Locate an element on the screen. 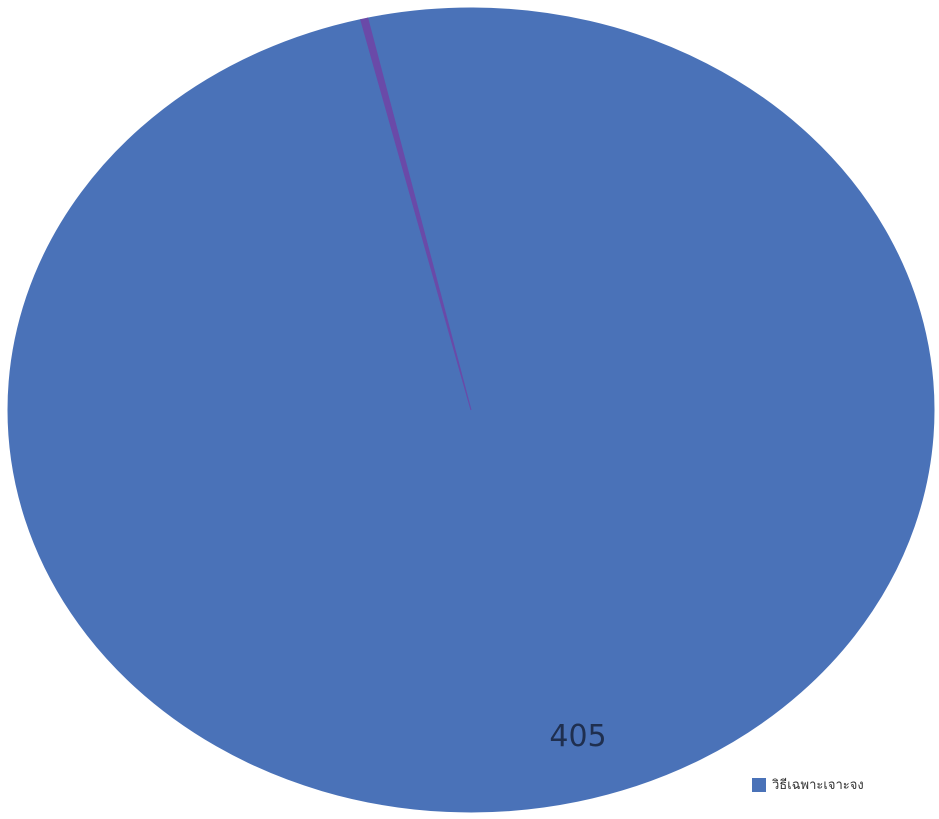  legend-label: วิธีเฉพาะเจาะจง is located at coordinates (818, 785).